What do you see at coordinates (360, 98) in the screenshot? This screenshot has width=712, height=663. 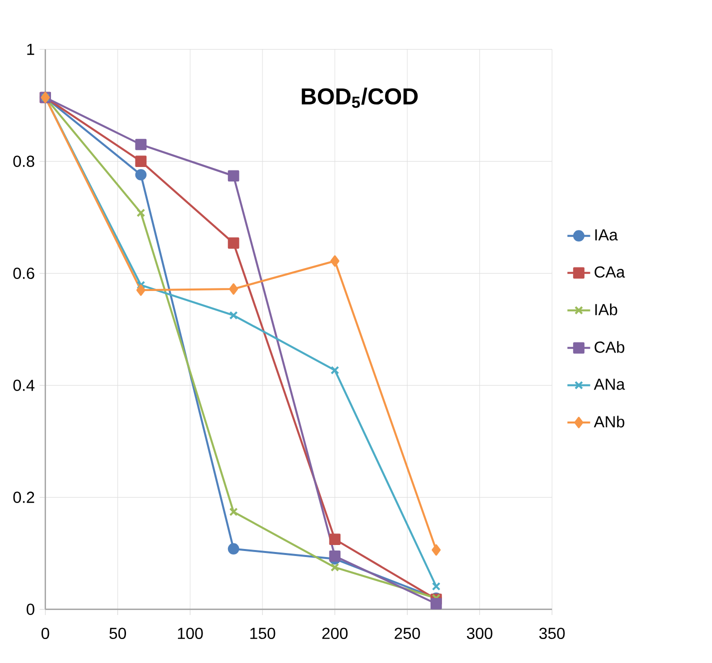 I see `text: BOD$_{5}$/COD` at bounding box center [360, 98].